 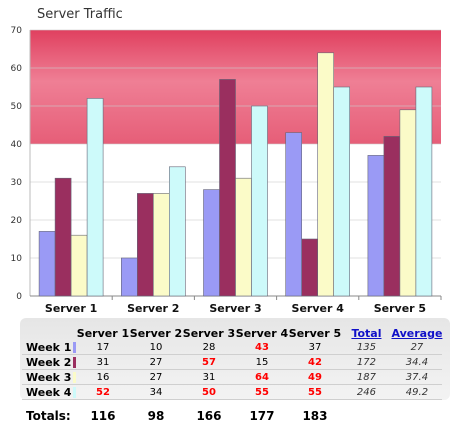 I want to click on y-tick-label: 60, so click(x=17, y=69).